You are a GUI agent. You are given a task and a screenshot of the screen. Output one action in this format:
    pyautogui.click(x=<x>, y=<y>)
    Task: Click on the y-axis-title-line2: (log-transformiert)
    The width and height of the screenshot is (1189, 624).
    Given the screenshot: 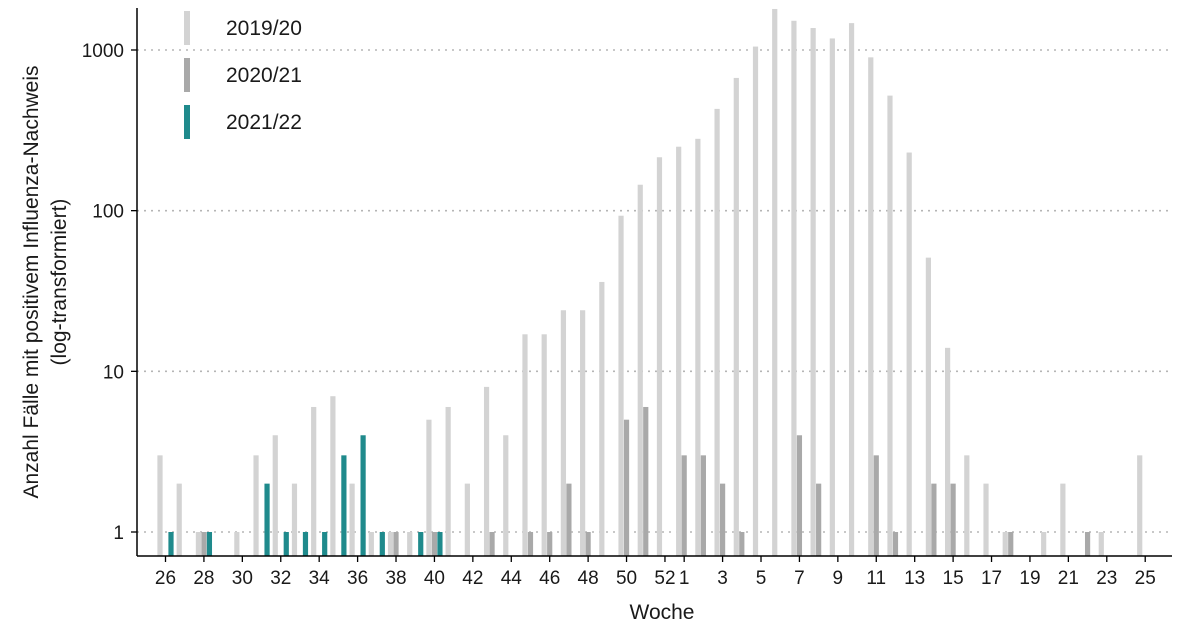 What is the action you would take?
    pyautogui.click(x=59, y=282)
    